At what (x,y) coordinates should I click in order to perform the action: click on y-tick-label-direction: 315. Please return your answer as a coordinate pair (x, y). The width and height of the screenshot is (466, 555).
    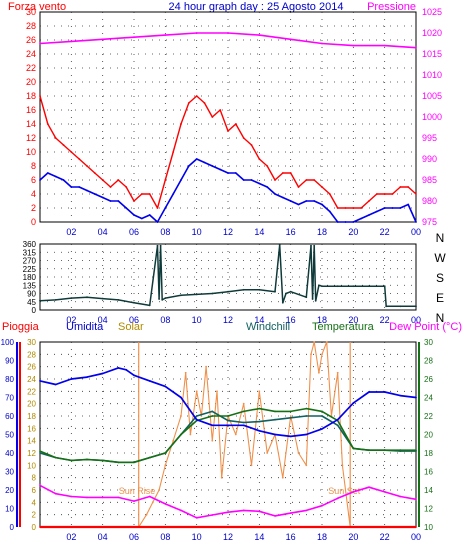
    Looking at the image, I should click on (30, 252).